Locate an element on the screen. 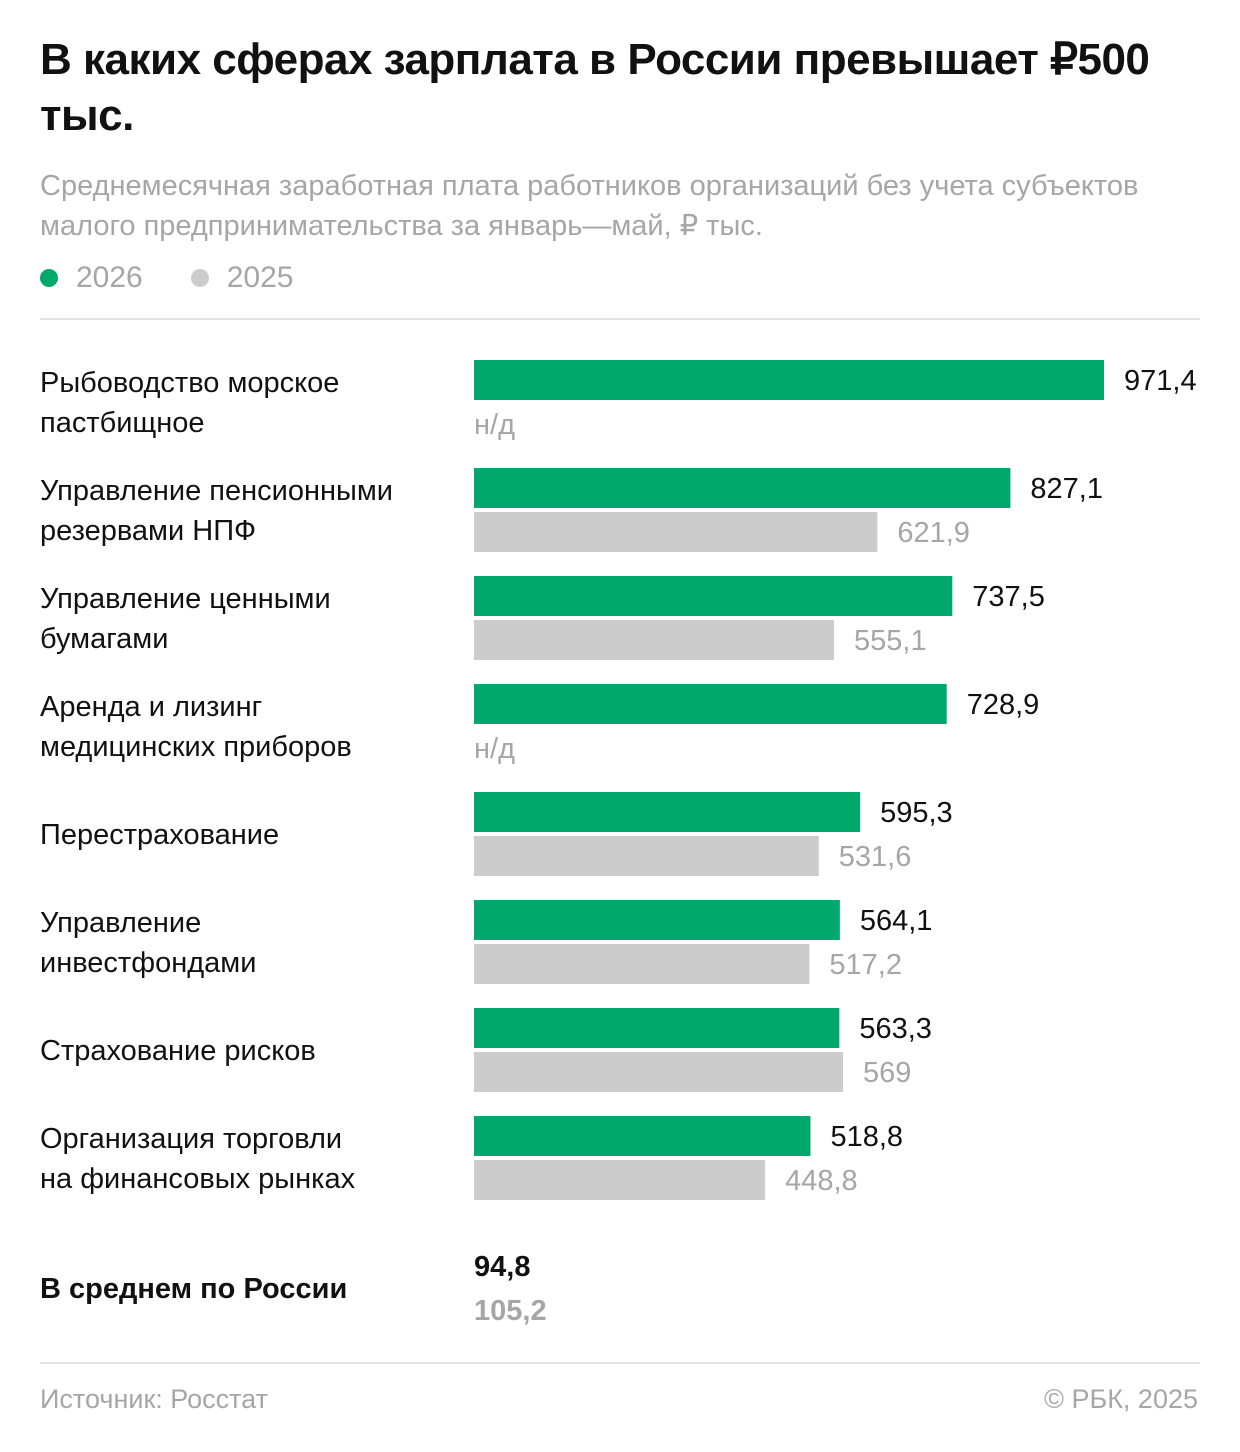 The image size is (1240, 1452). legend-item-current: 2026 is located at coordinates (91, 278).